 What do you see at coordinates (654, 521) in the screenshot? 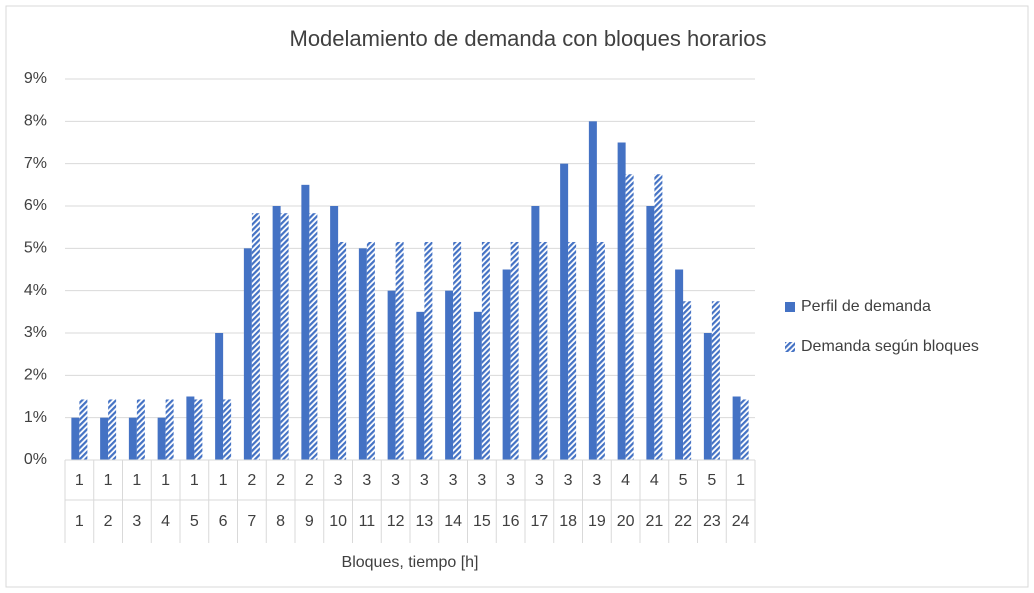
I see `x-tick-label: 21` at bounding box center [654, 521].